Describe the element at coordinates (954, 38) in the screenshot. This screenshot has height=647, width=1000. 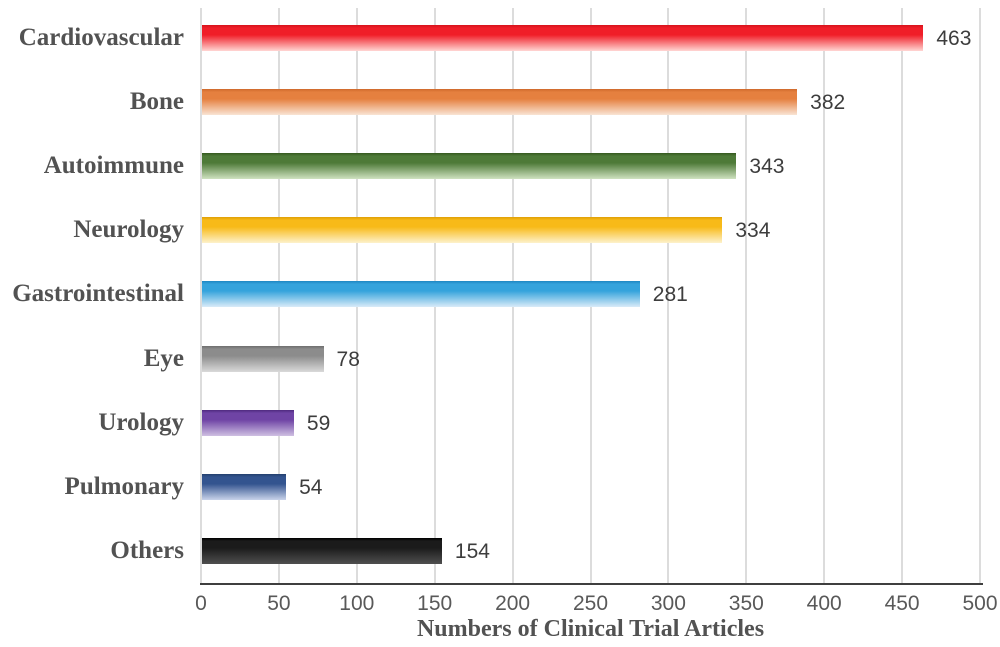
I see `value-label: 463` at that location.